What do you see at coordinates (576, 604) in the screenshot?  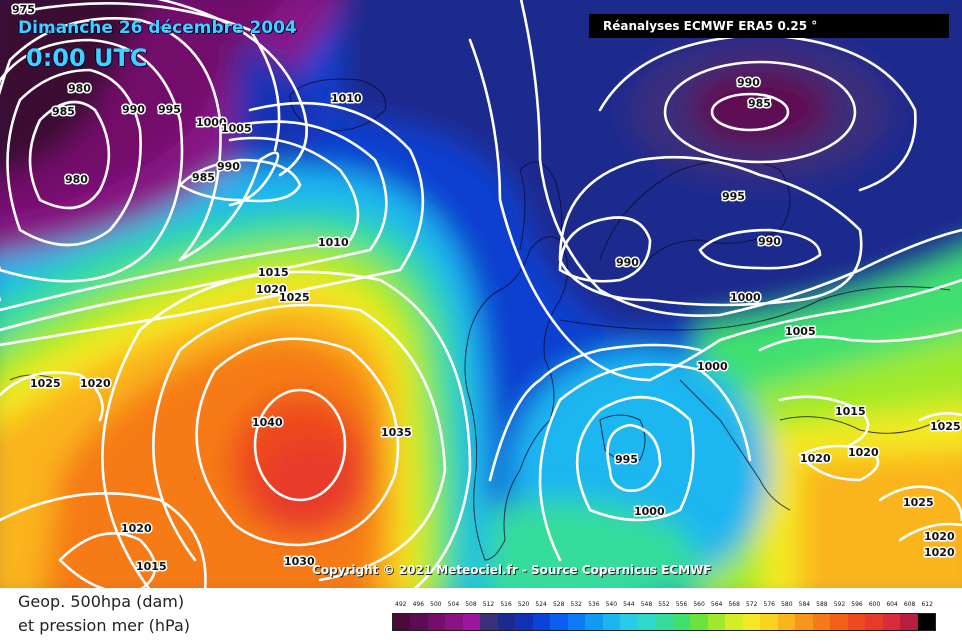 I see `scale-tick-label: 532` at bounding box center [576, 604].